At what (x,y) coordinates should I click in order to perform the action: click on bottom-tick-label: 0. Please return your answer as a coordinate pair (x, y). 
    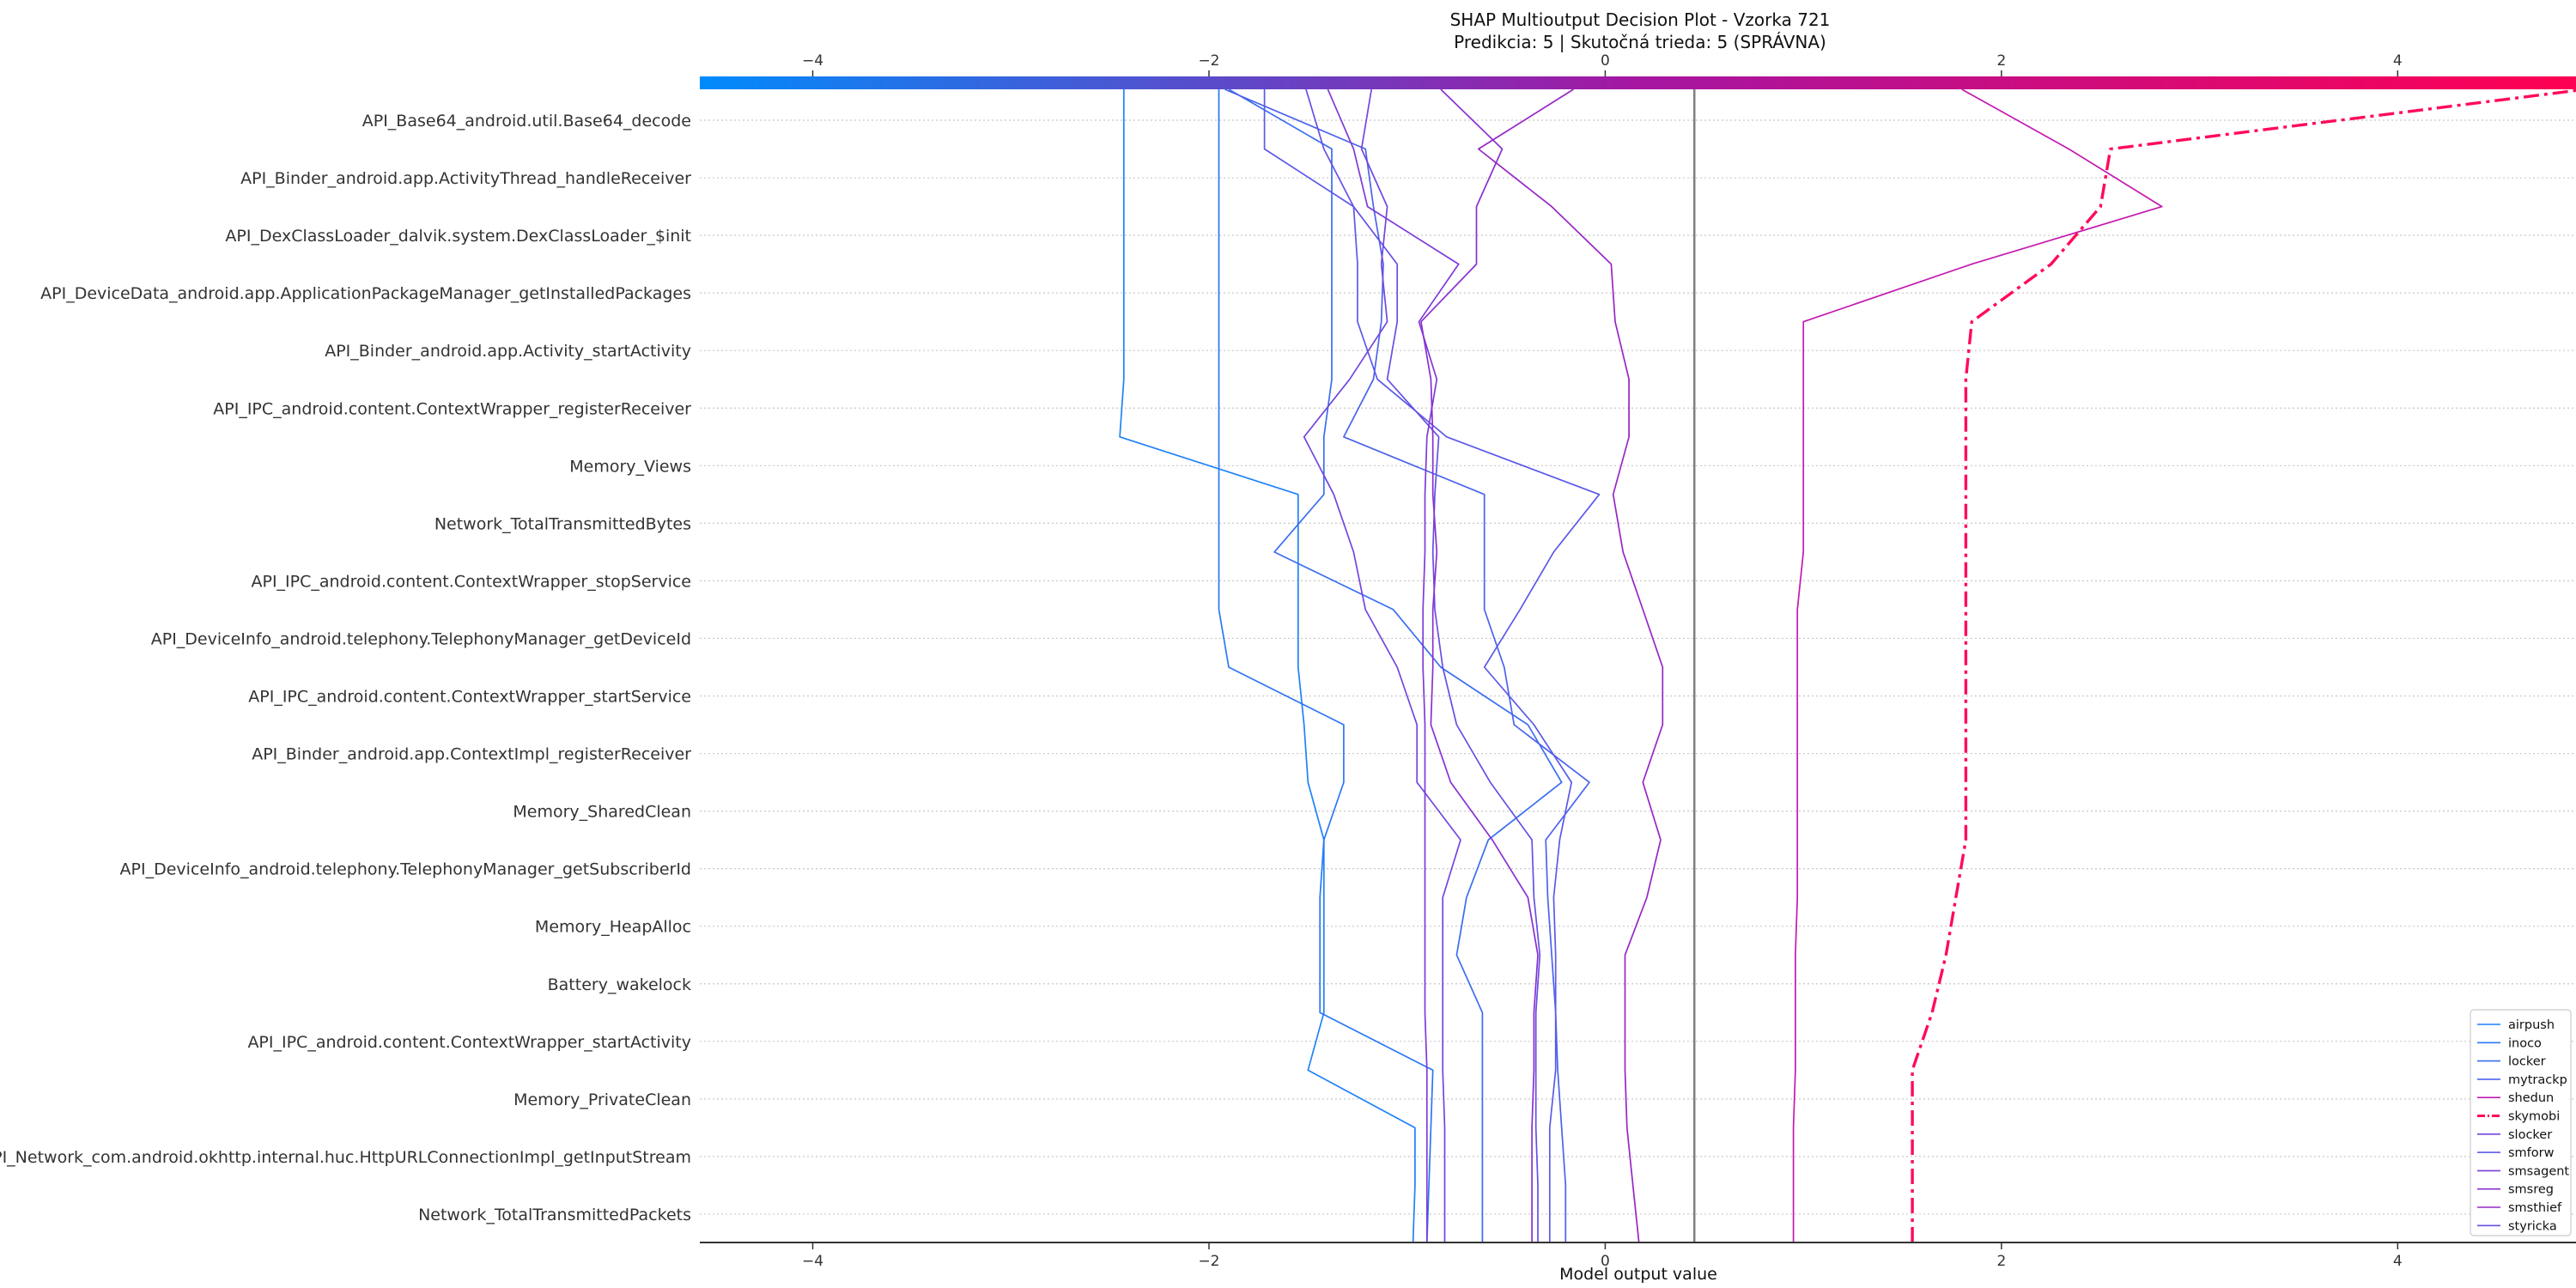
    Looking at the image, I should click on (1605, 1261).